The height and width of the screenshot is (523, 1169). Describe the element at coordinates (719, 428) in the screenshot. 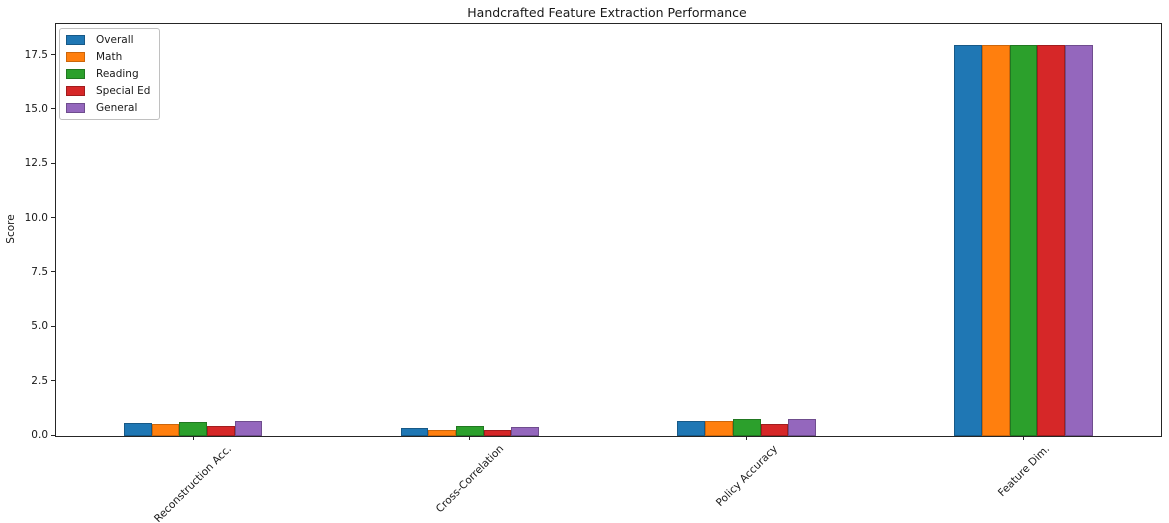

I see `bar-math-policy-accuracy` at that location.